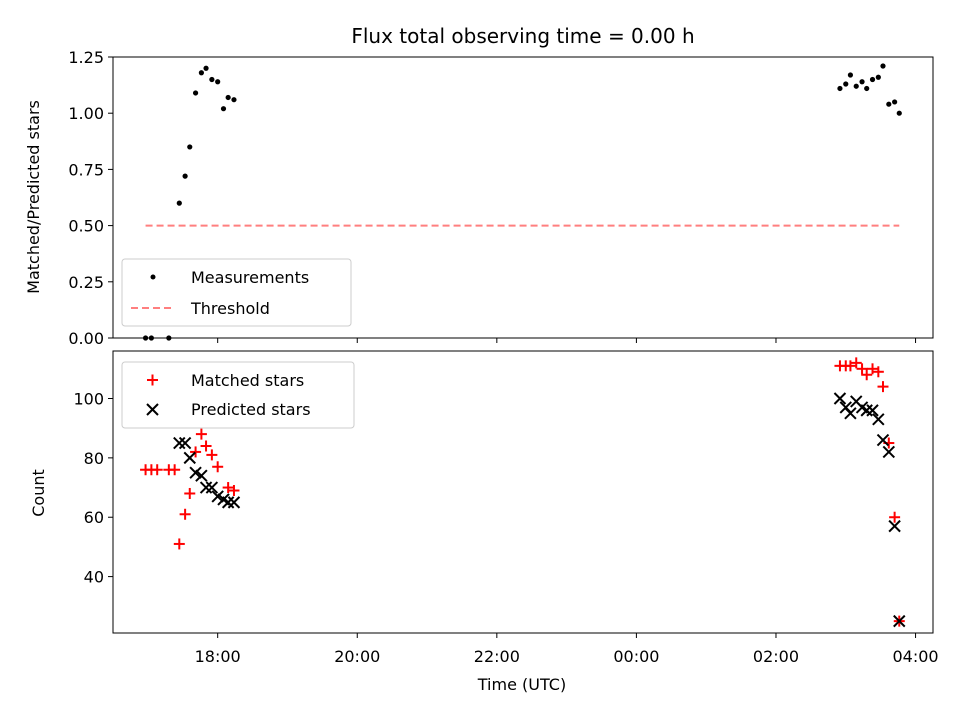 This screenshot has height=720, width=960. What do you see at coordinates (218, 656) in the screenshot?
I see `bottom-x-tick-label: 18:00` at bounding box center [218, 656].